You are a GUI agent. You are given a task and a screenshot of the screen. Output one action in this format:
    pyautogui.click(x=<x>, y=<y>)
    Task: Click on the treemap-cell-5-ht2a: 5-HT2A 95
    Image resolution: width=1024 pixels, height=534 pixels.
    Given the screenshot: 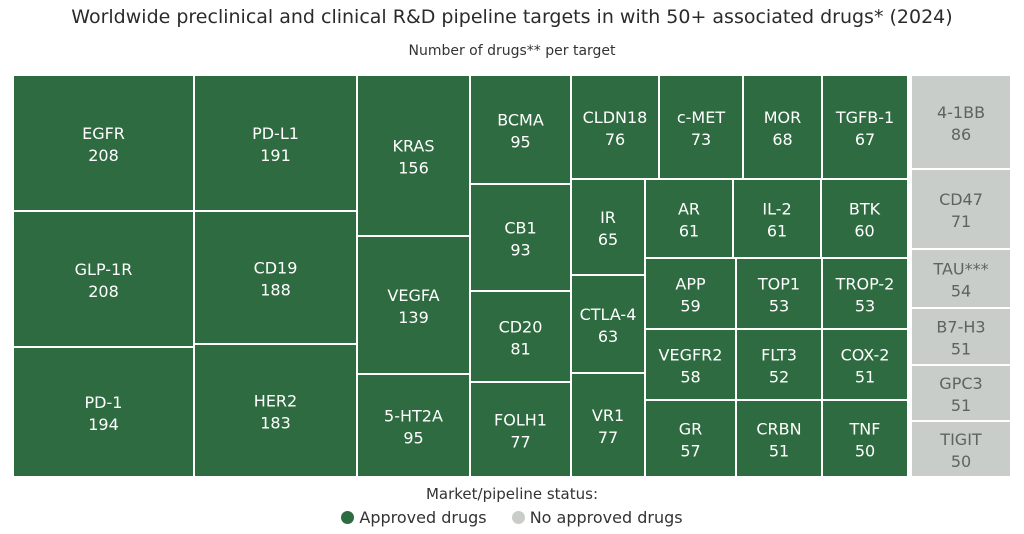 What is the action you would take?
    pyautogui.click(x=413, y=425)
    